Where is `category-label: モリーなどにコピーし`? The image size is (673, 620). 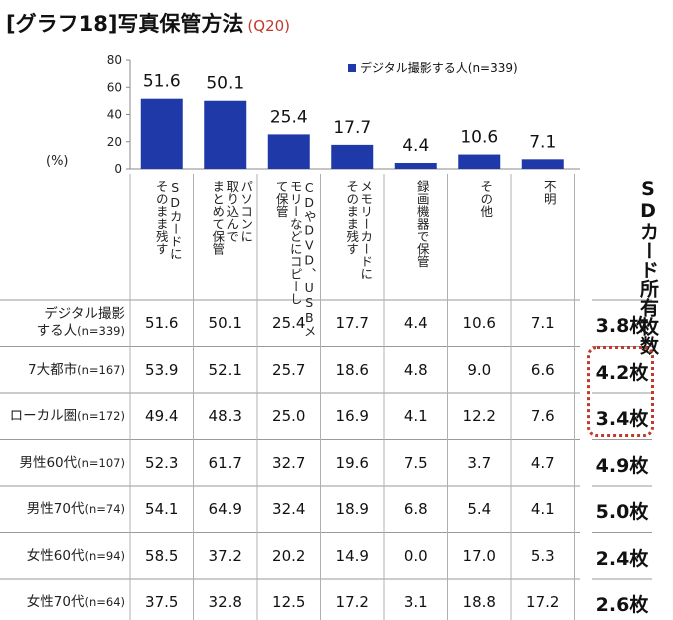
category-label: モリーなどにコピーし is located at coordinates (295, 242).